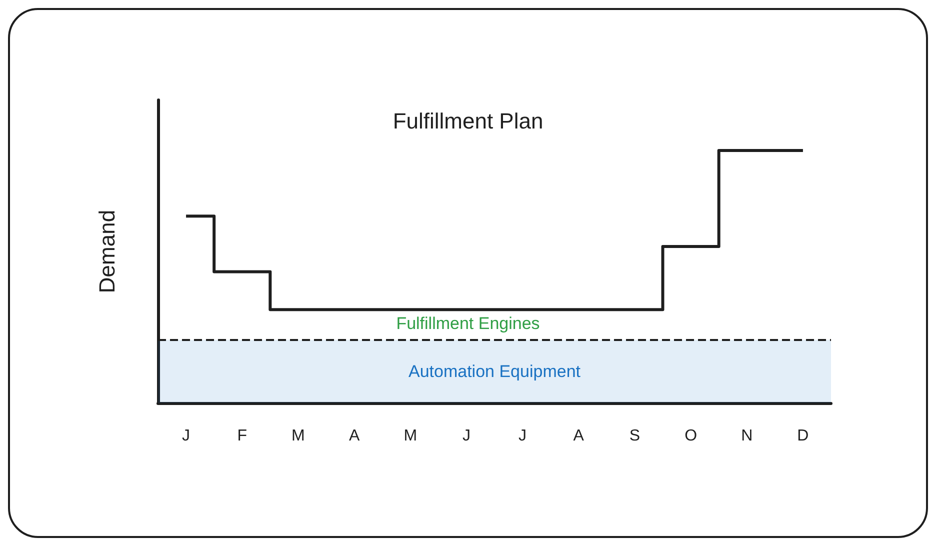 Image resolution: width=938 pixels, height=553 pixels. Describe the element at coordinates (468, 323) in the screenshot. I see `annotation: Fulfillment Engines` at that location.